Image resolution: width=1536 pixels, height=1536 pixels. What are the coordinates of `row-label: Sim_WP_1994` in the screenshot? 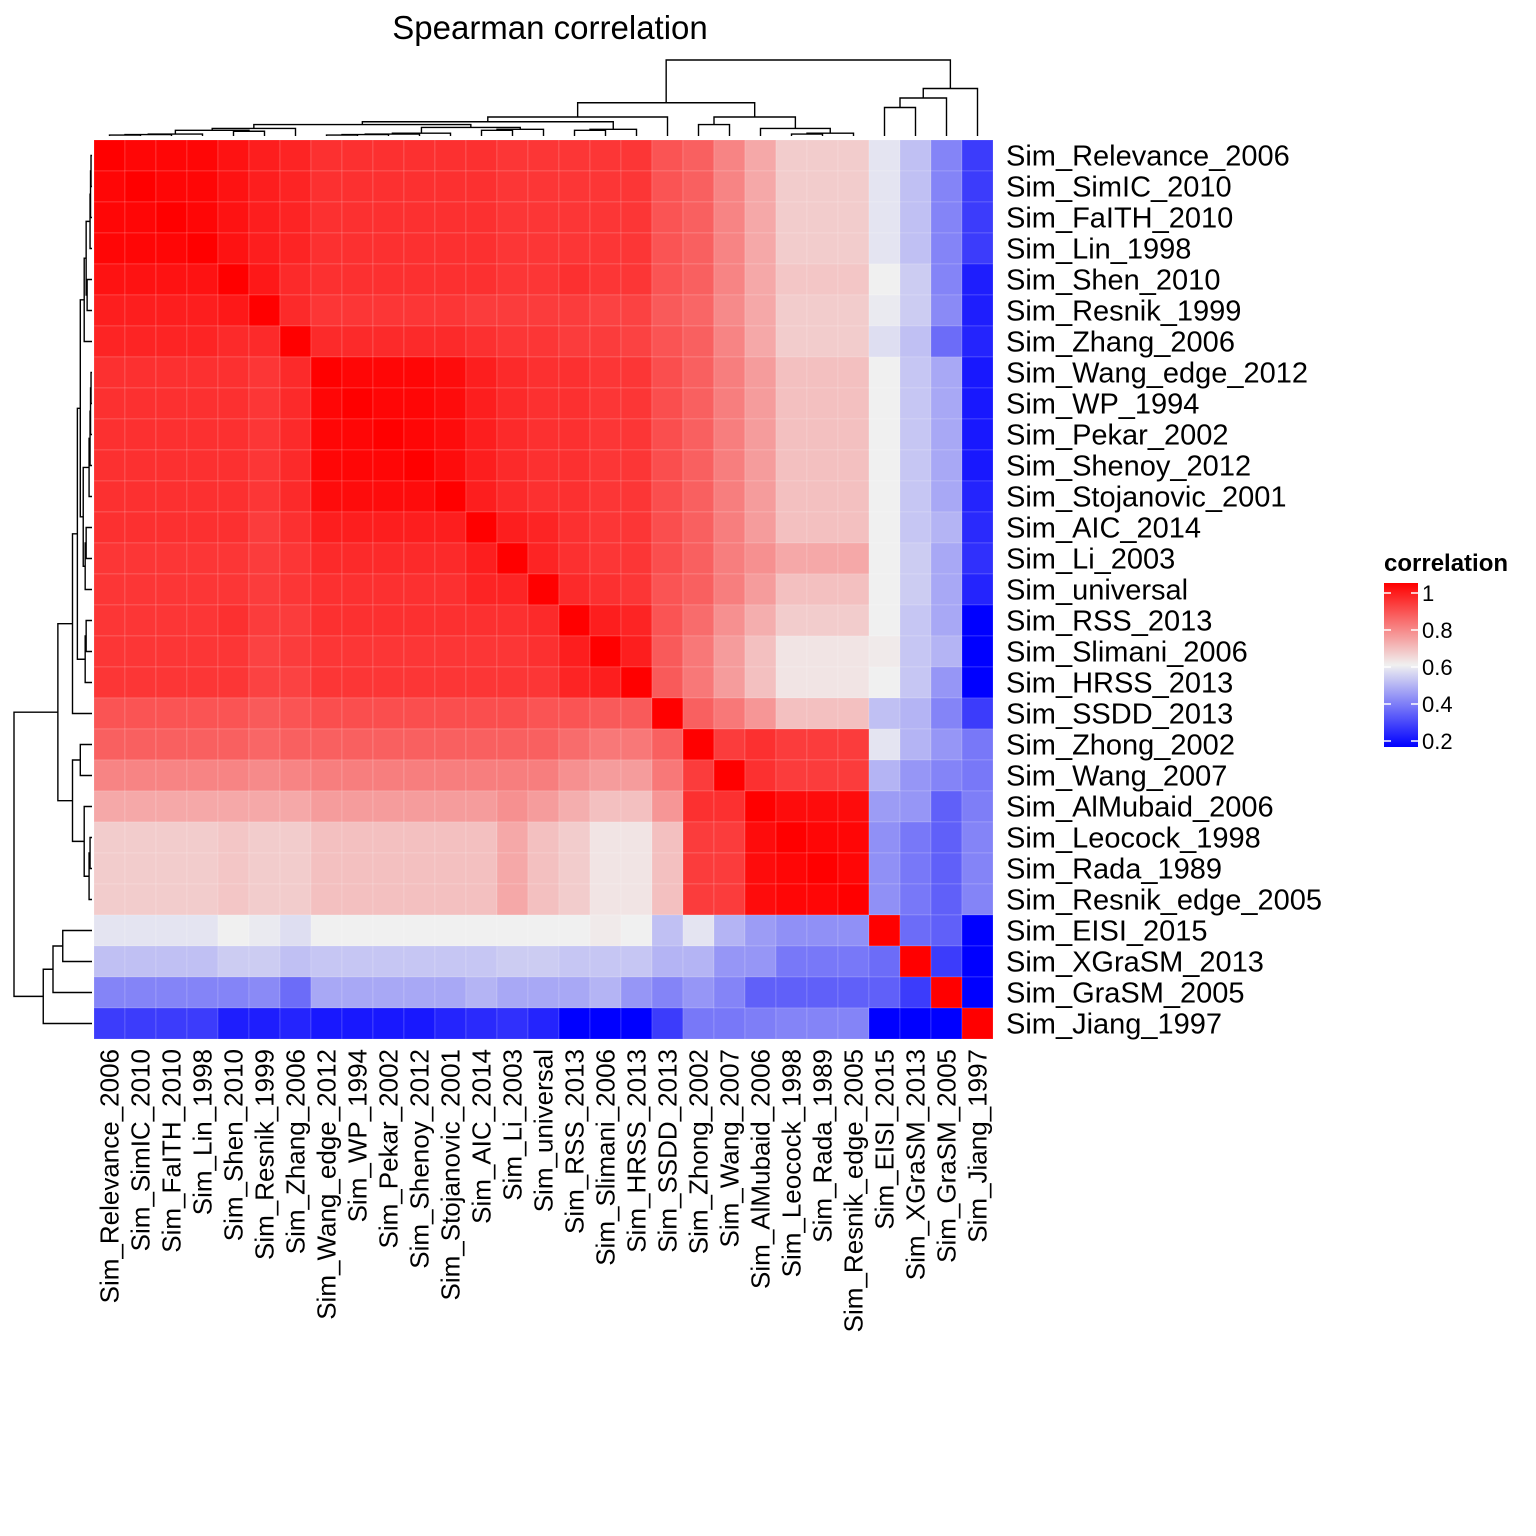 It's located at (1102, 405).